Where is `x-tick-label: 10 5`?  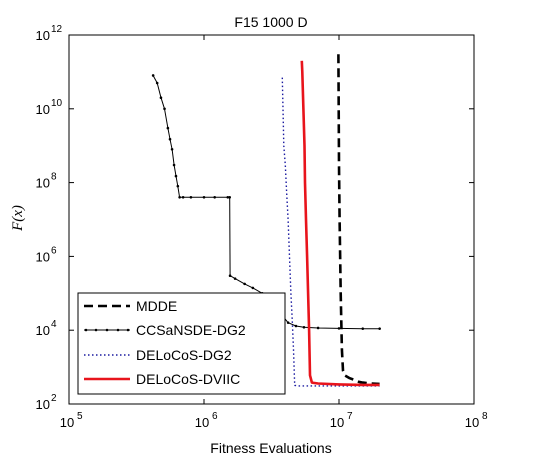 x-tick-label: 10 5 is located at coordinates (71, 420).